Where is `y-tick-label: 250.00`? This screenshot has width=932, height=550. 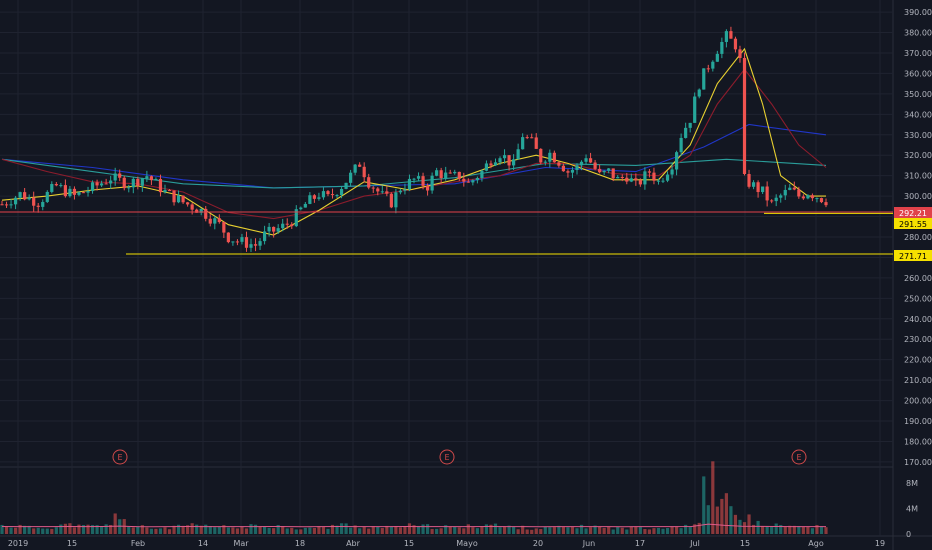
y-tick-label: 250.00 is located at coordinates (918, 298).